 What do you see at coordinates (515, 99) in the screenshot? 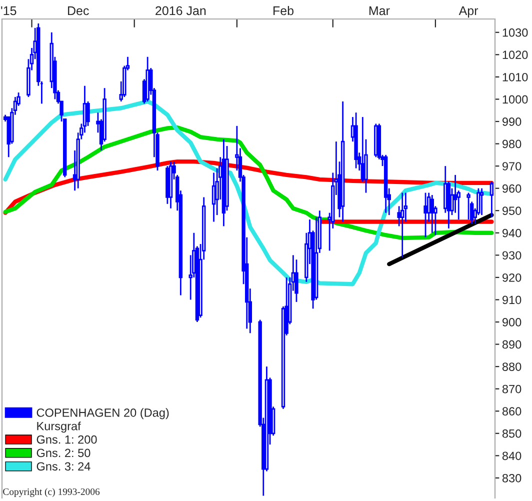
I see `y-tick-label: 1000` at bounding box center [515, 99].